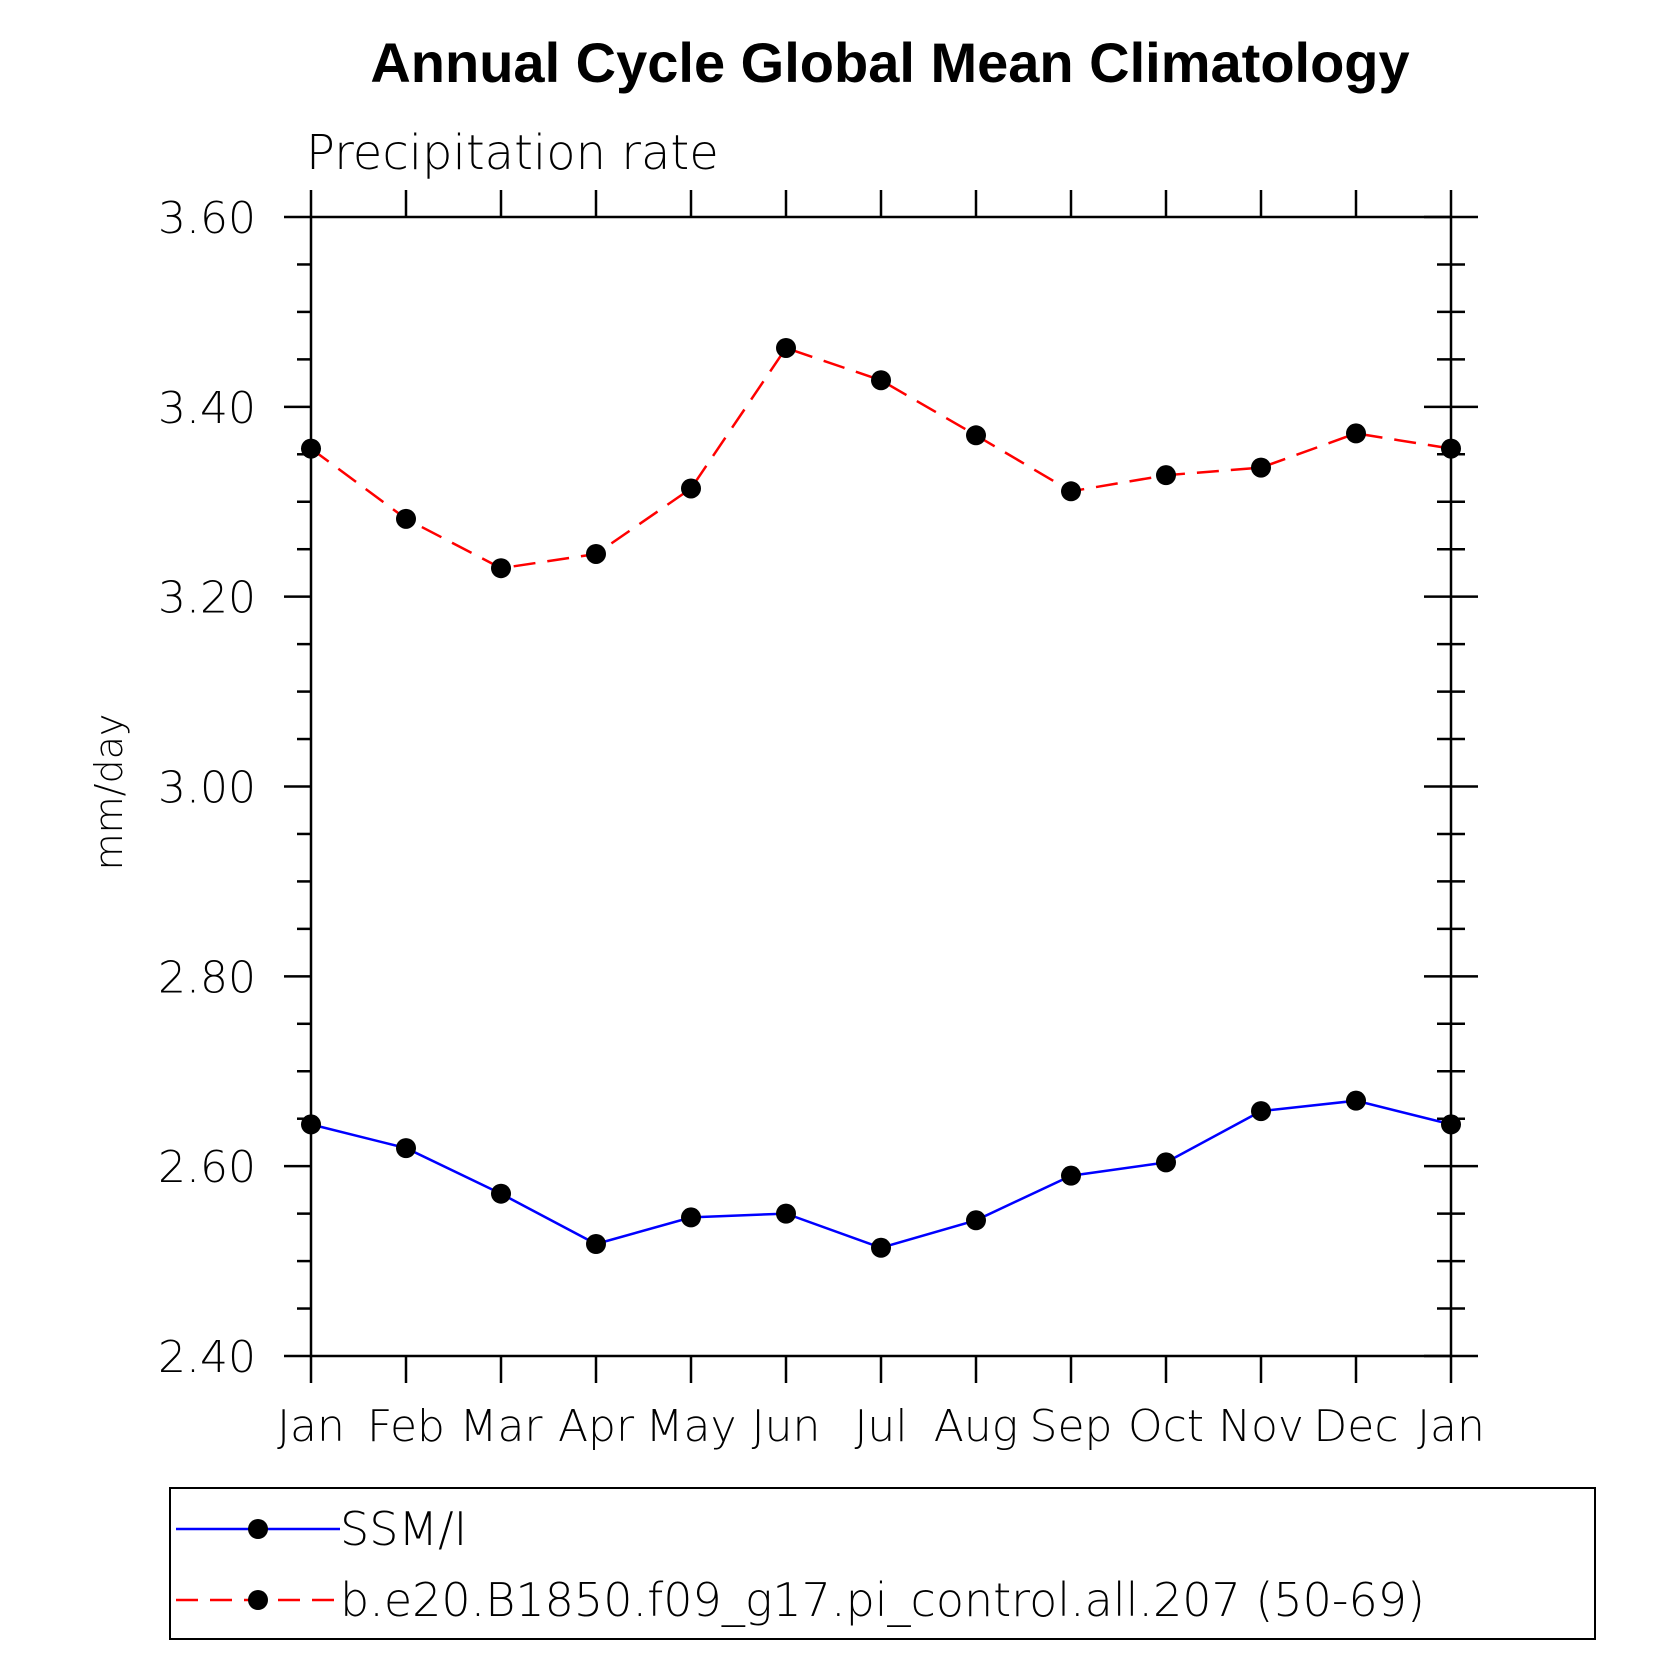  What do you see at coordinates (976, 1426) in the screenshot?
I see `x-tick-label: Aug` at bounding box center [976, 1426].